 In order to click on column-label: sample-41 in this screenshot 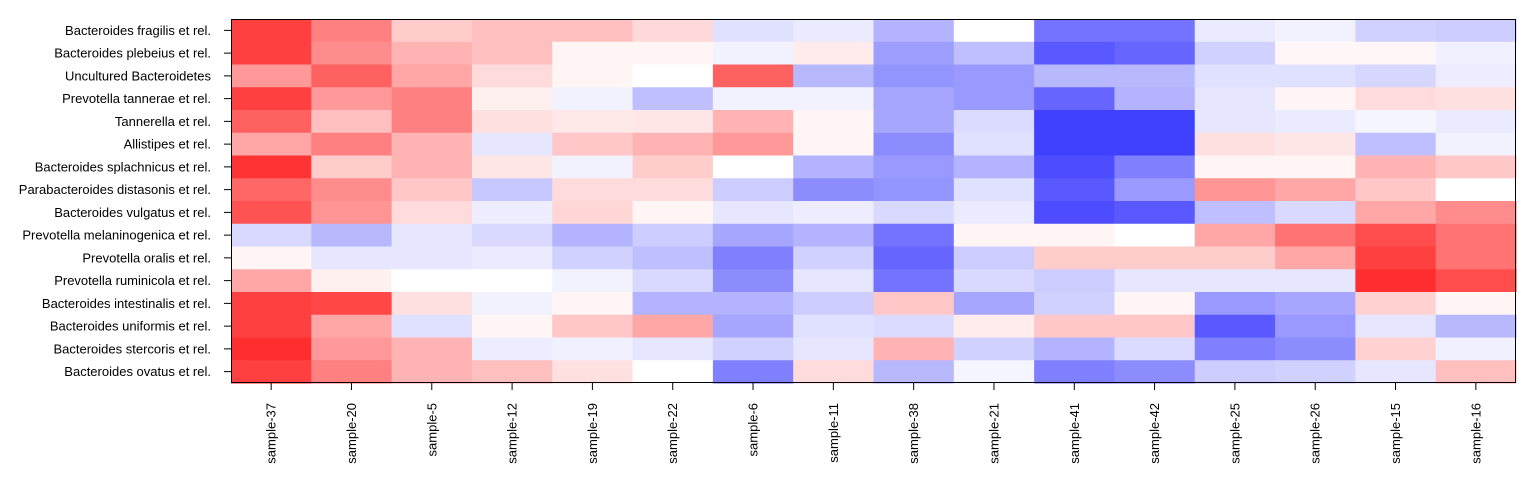, I will do `click(1074, 433)`.